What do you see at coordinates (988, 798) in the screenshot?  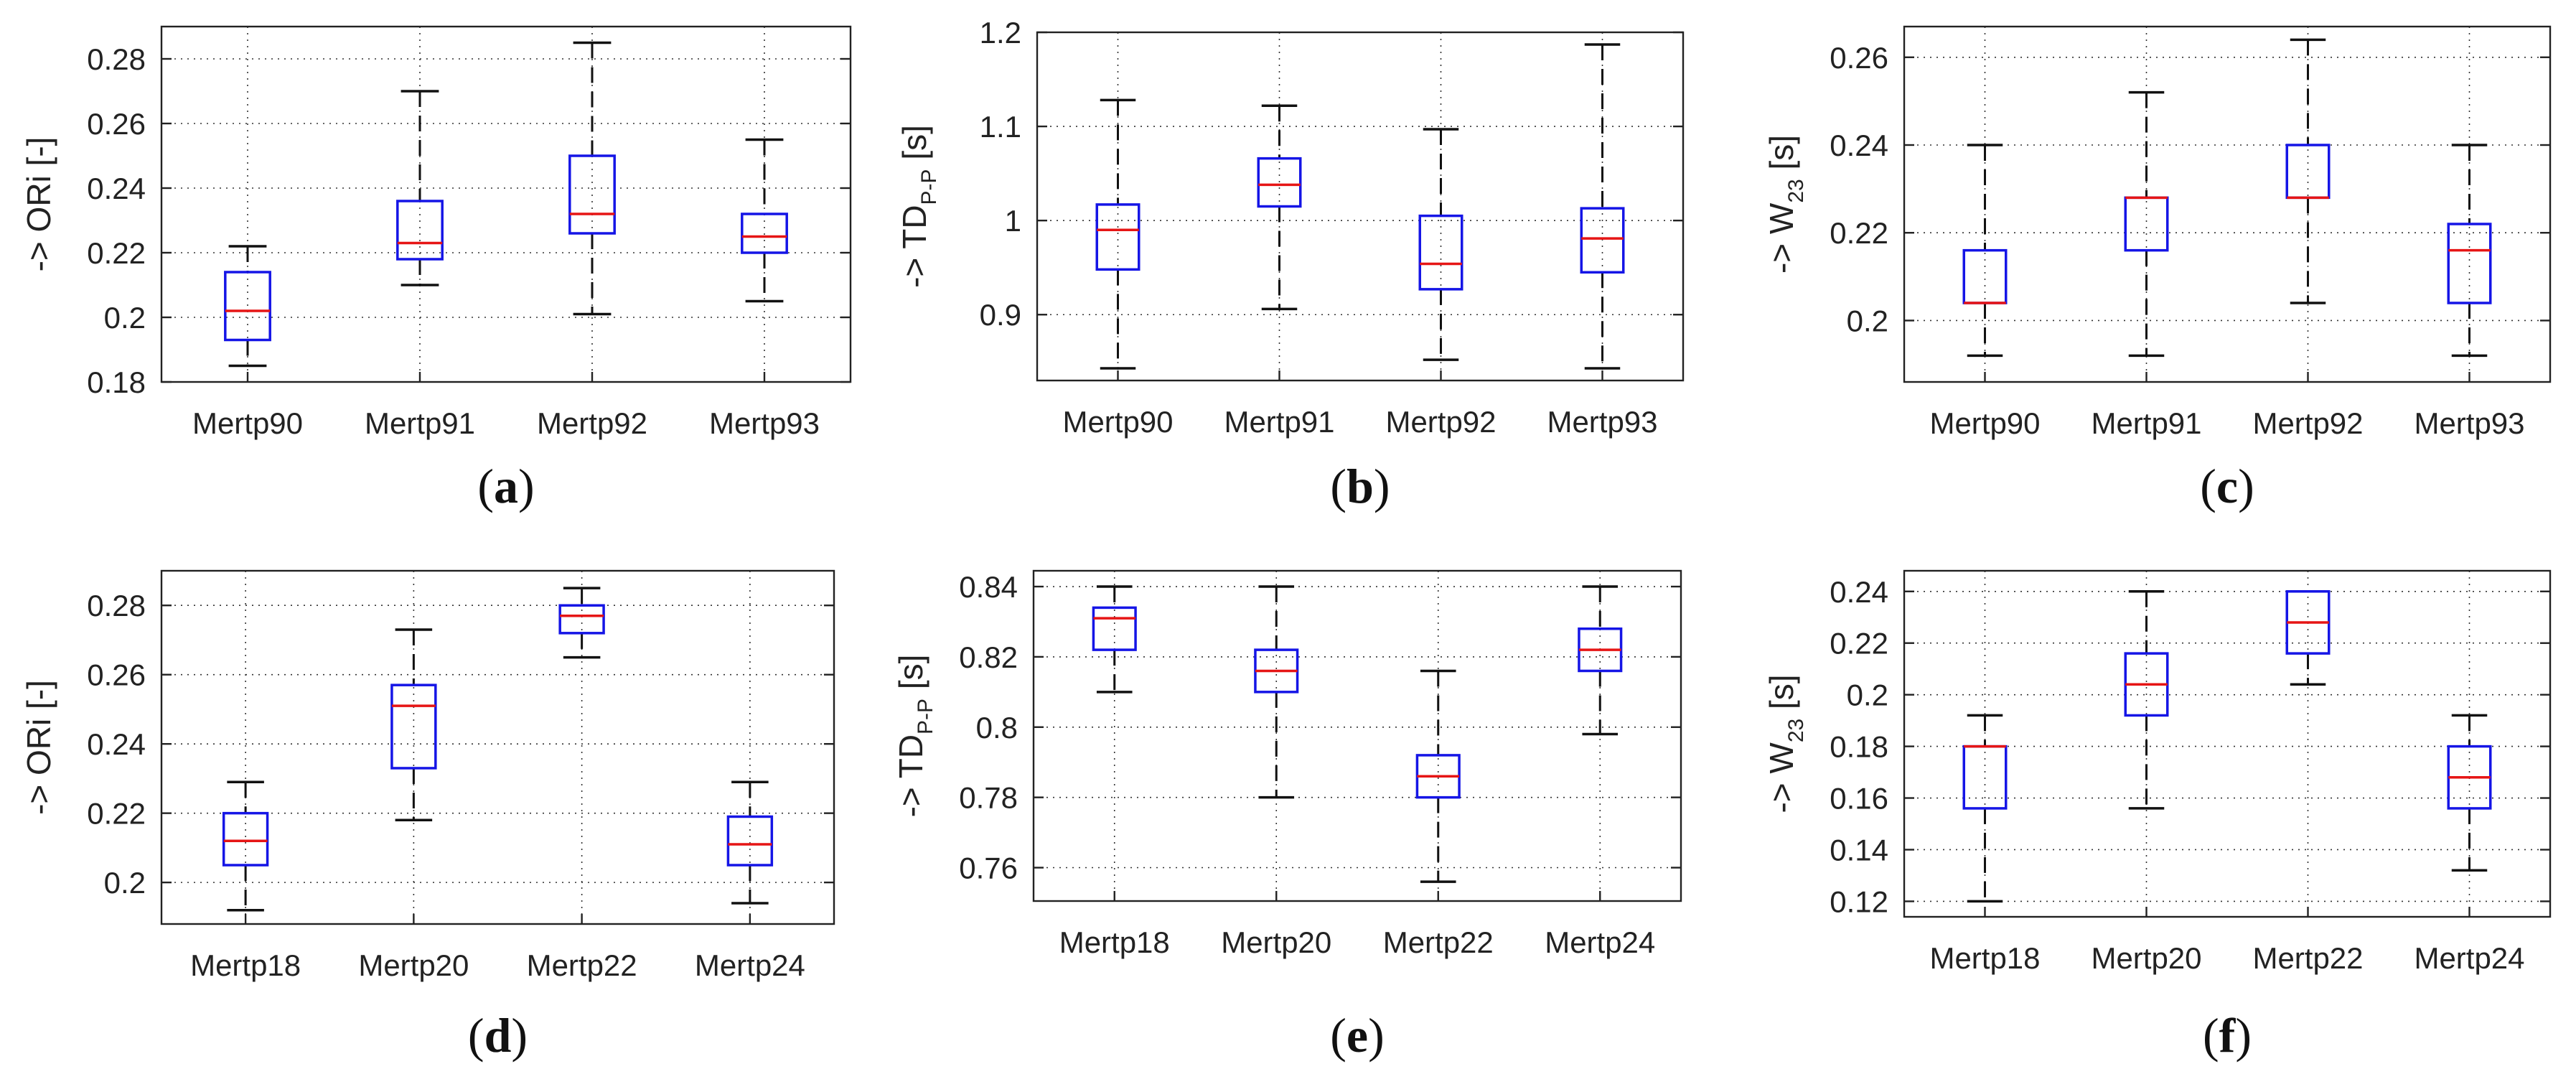 I see `y-tick-label: 0.78` at bounding box center [988, 798].